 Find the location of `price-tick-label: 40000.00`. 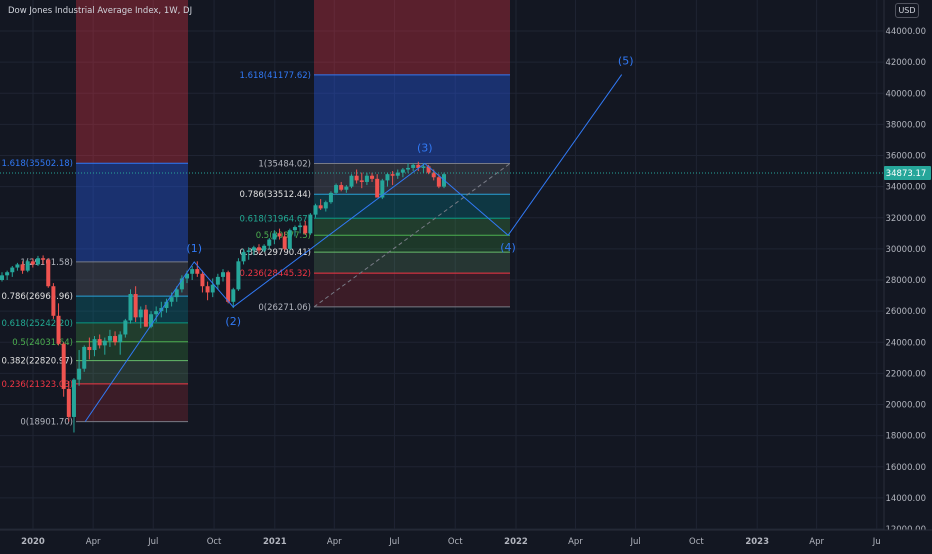

price-tick-label: 40000.00 is located at coordinates (905, 94).